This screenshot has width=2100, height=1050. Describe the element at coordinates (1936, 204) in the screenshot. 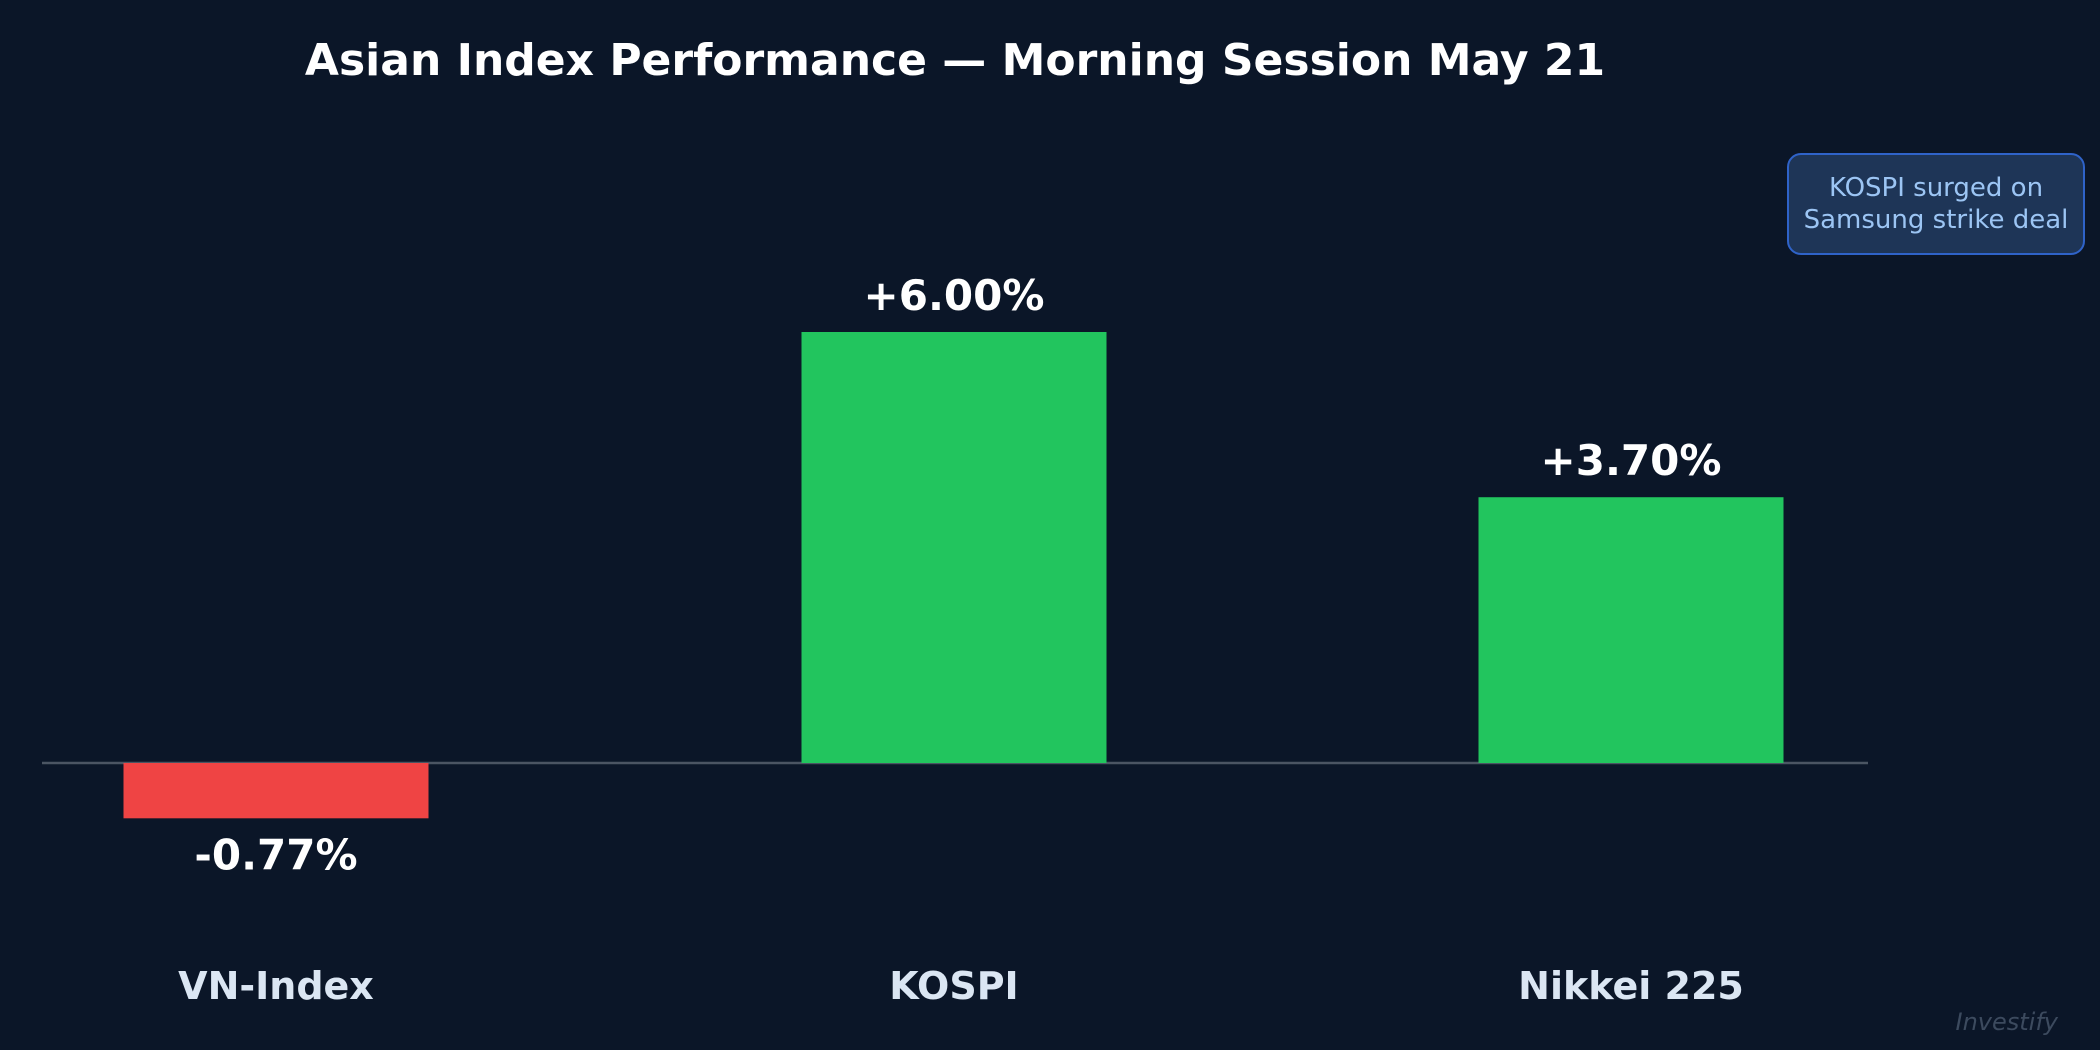

I see `annotation-box: KOSPI surged on Samsung strike deal` at that location.